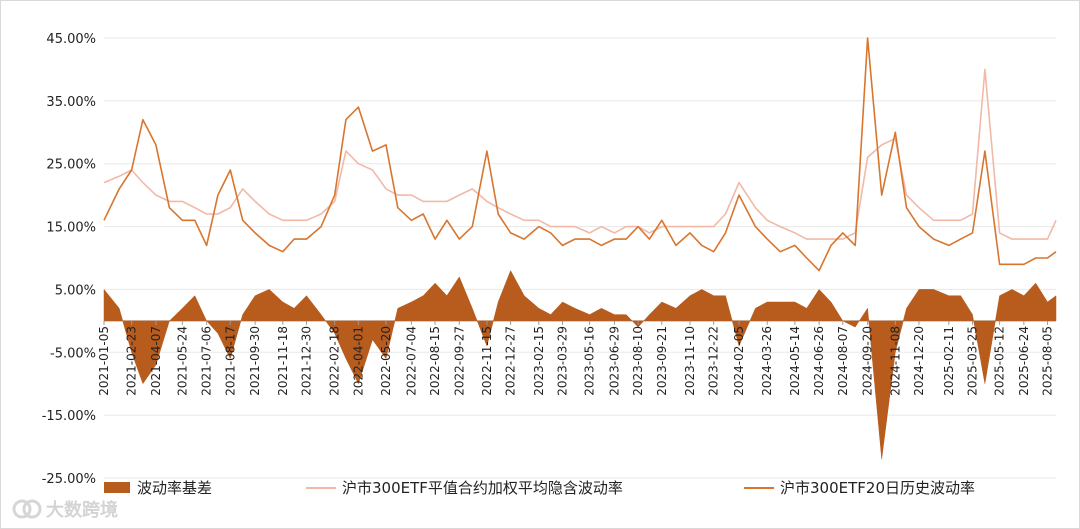 This screenshot has height=529, width=1080. I want to click on legend-label-iv: 沪市300ETF平值合约加权平均隐含波动率, so click(482, 488).